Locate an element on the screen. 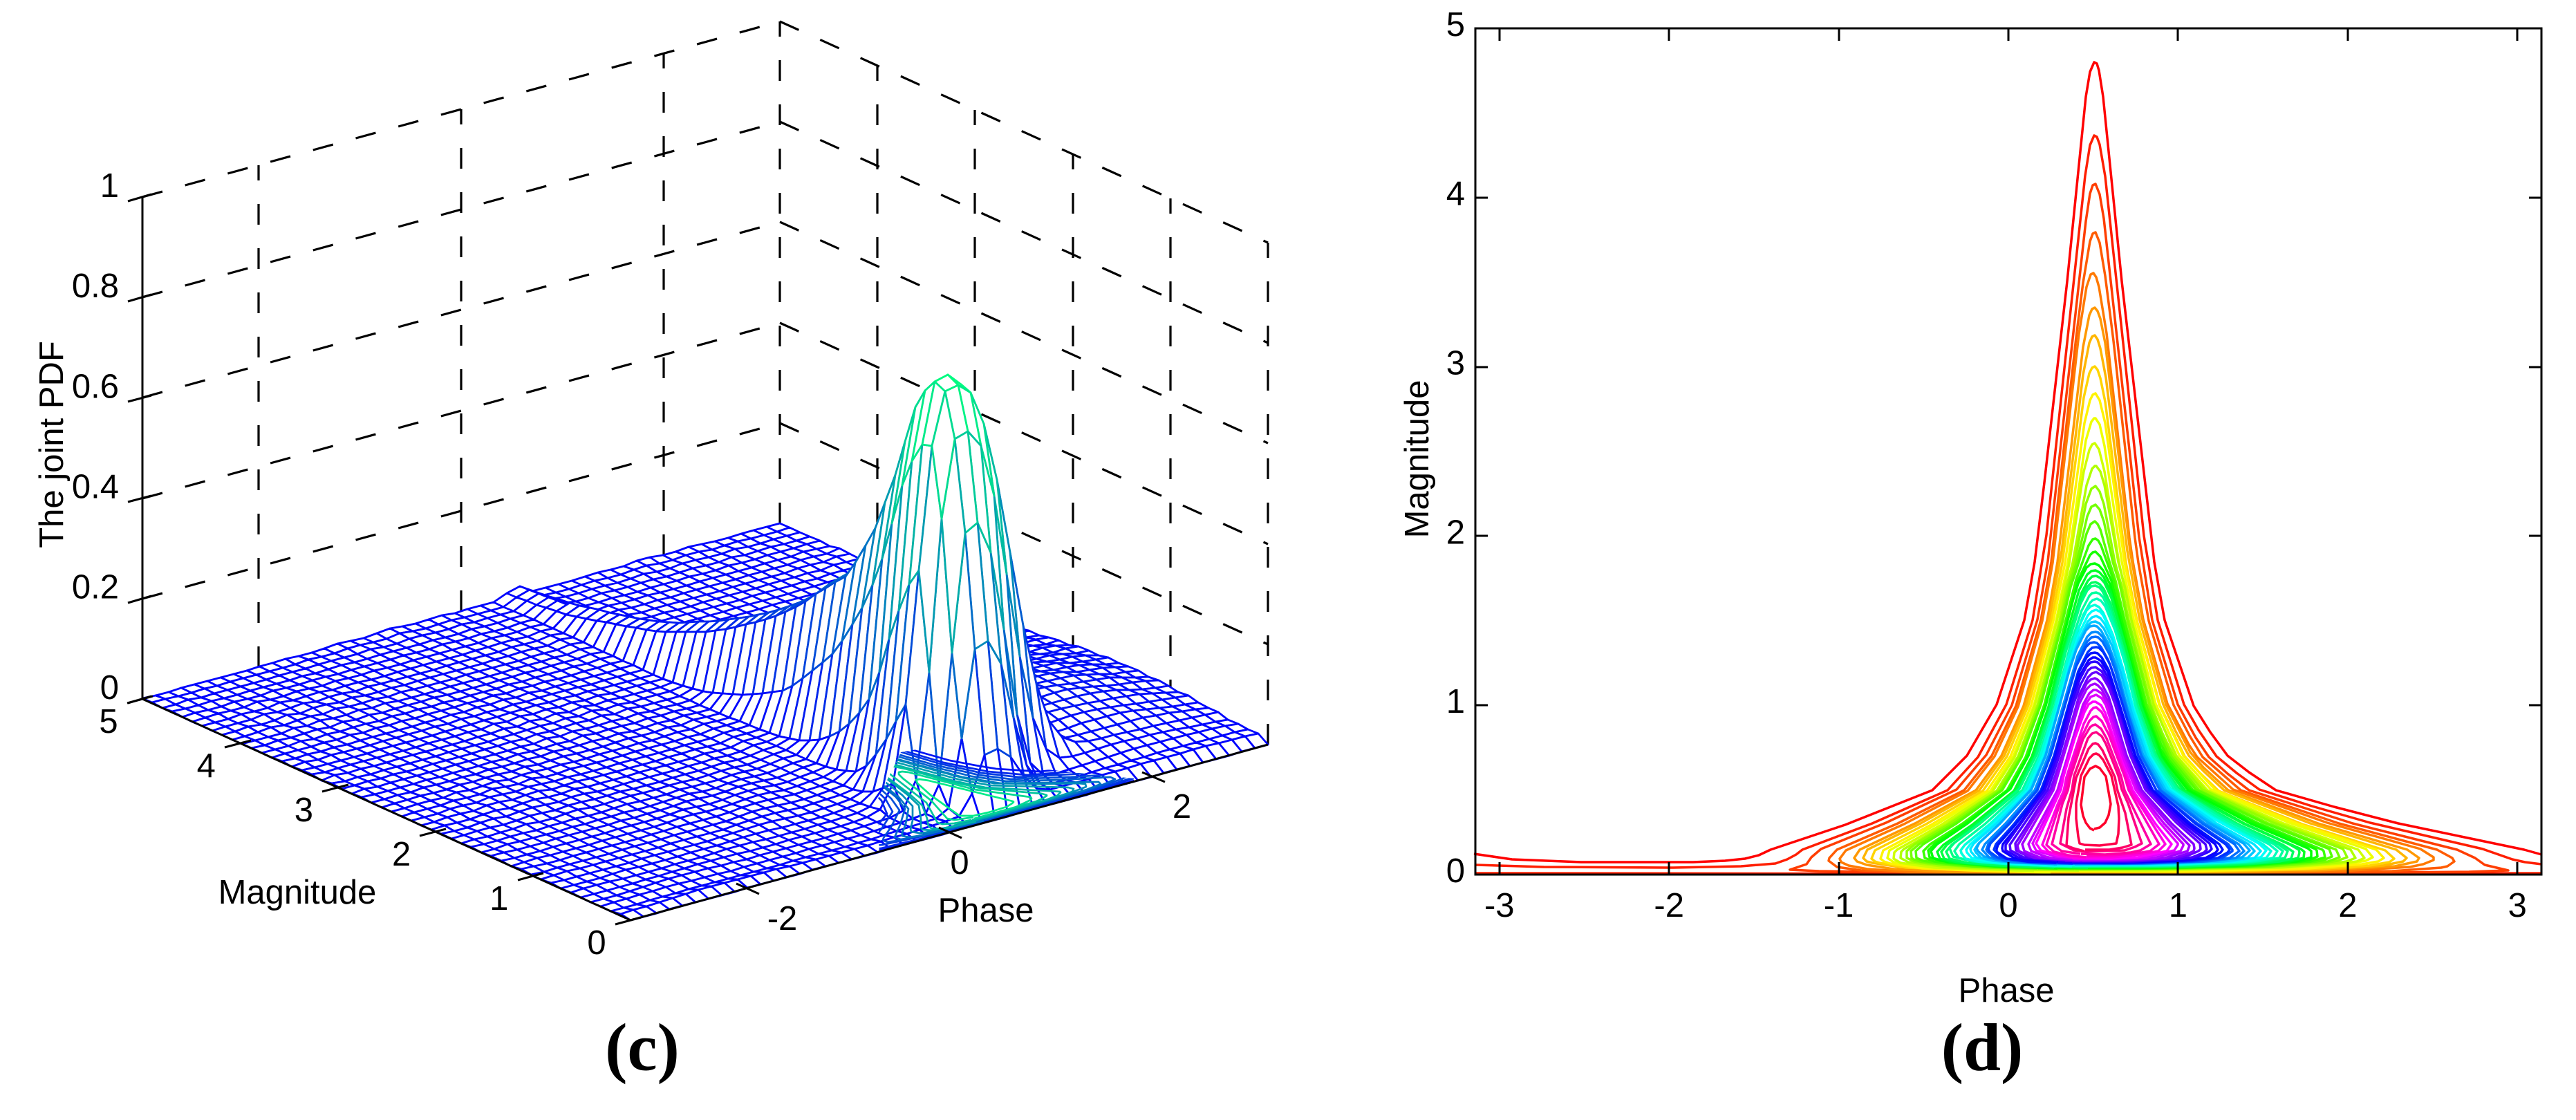 The image size is (2576, 1120). svg-text: 0.6 is located at coordinates (95, 386).